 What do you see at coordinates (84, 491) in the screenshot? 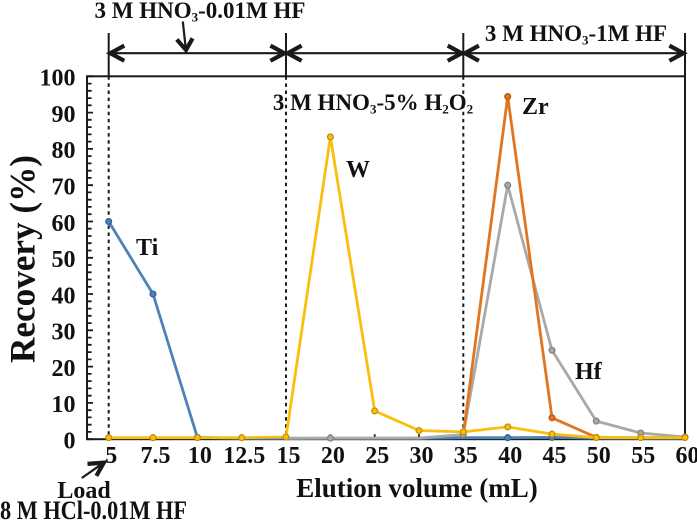
I see `svg-text: Load` at bounding box center [84, 491].